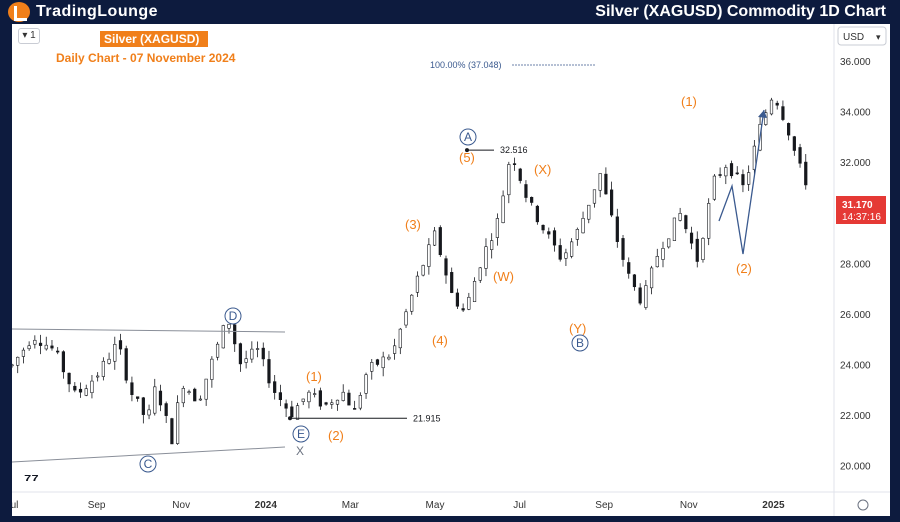 This screenshot has height=522, width=900. Describe the element at coordinates (468, 137) in the screenshot. I see `wave-label-a: A` at that location.